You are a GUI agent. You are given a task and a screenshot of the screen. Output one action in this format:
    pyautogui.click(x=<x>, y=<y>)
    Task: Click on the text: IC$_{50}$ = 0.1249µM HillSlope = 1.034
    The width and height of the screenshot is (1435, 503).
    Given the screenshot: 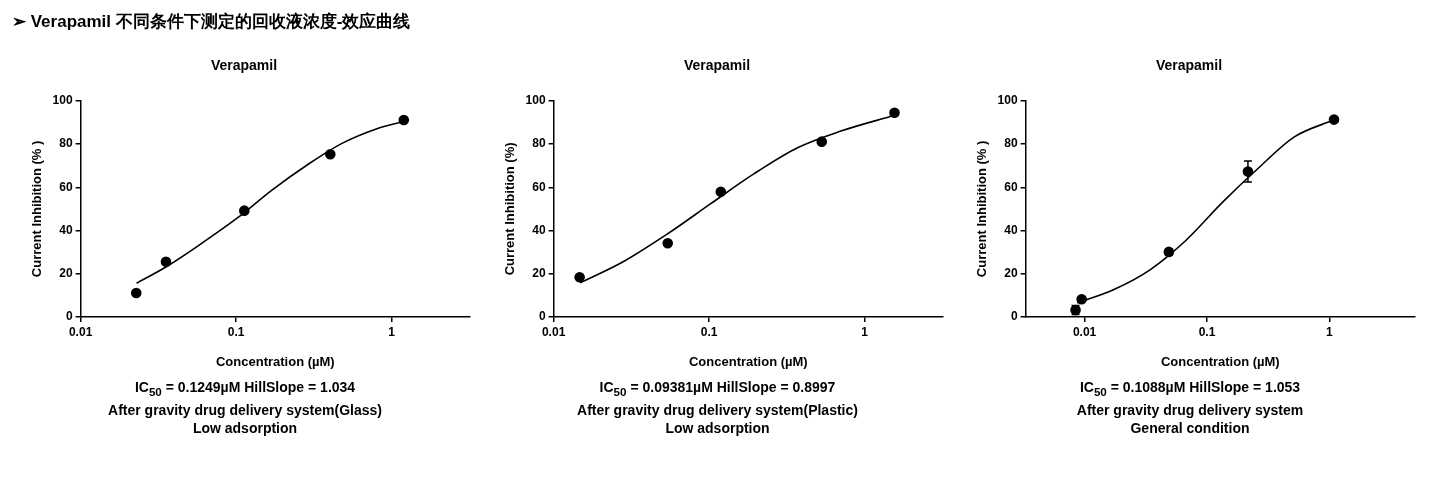 What is the action you would take?
    pyautogui.click(x=245, y=389)
    